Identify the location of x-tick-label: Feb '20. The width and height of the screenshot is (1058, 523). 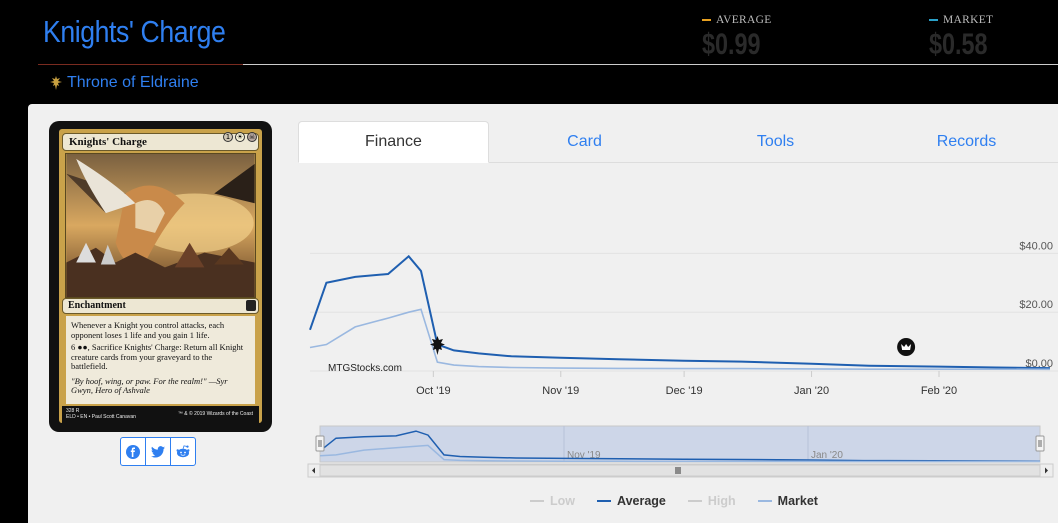
(939, 391).